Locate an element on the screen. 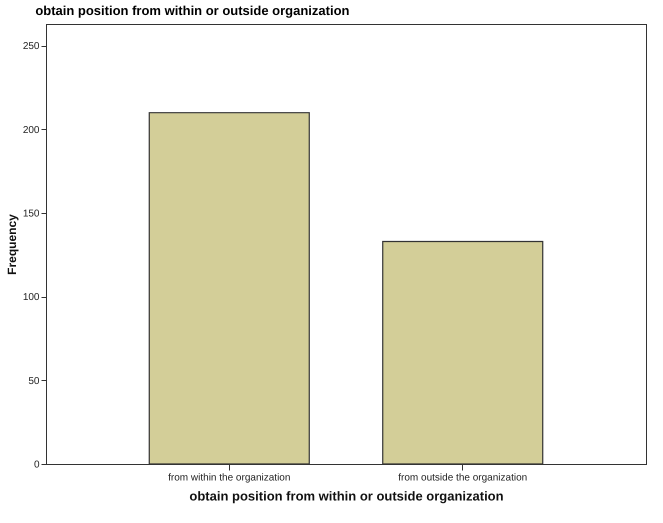  chart-title: obtain position from within or outside organization is located at coordinates (192, 10).